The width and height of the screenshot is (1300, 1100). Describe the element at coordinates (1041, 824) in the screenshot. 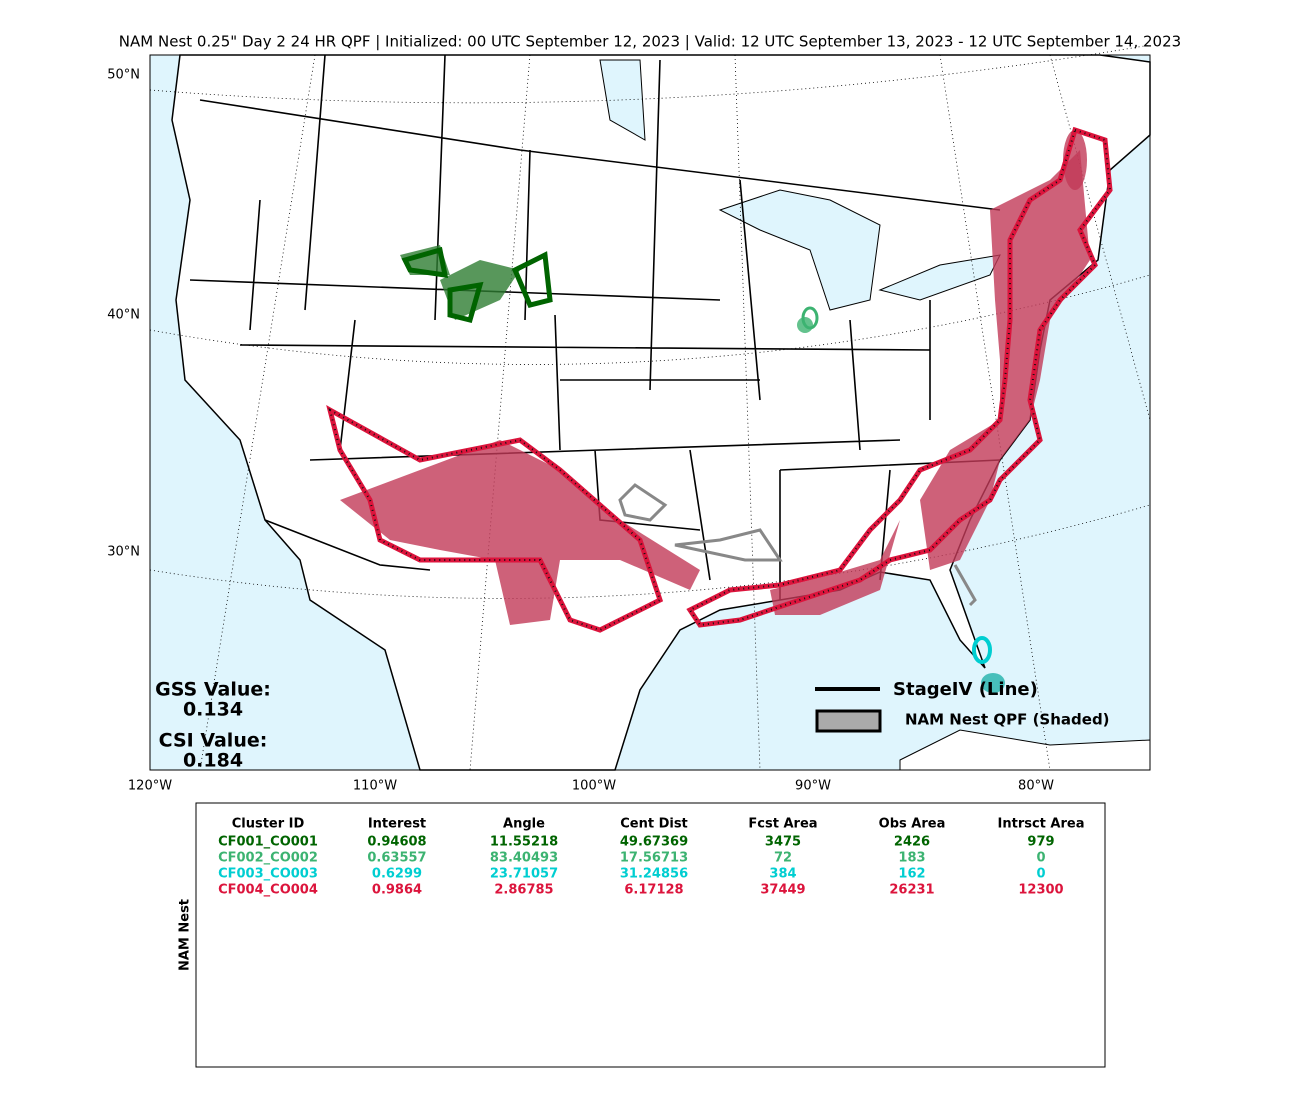

I see `table-header: Intrsct Area` at that location.